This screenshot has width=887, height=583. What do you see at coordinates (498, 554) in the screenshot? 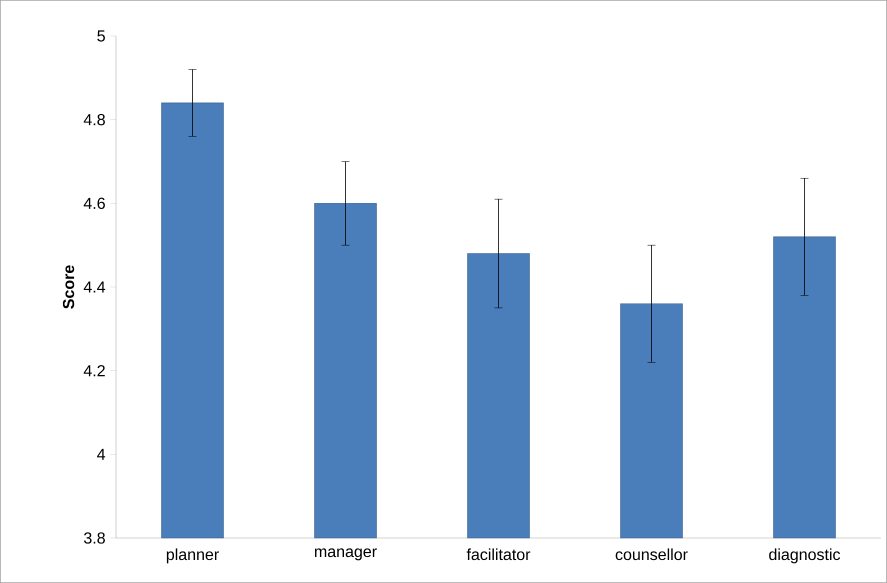
I see `x-tick-label: facilitator` at bounding box center [498, 554].